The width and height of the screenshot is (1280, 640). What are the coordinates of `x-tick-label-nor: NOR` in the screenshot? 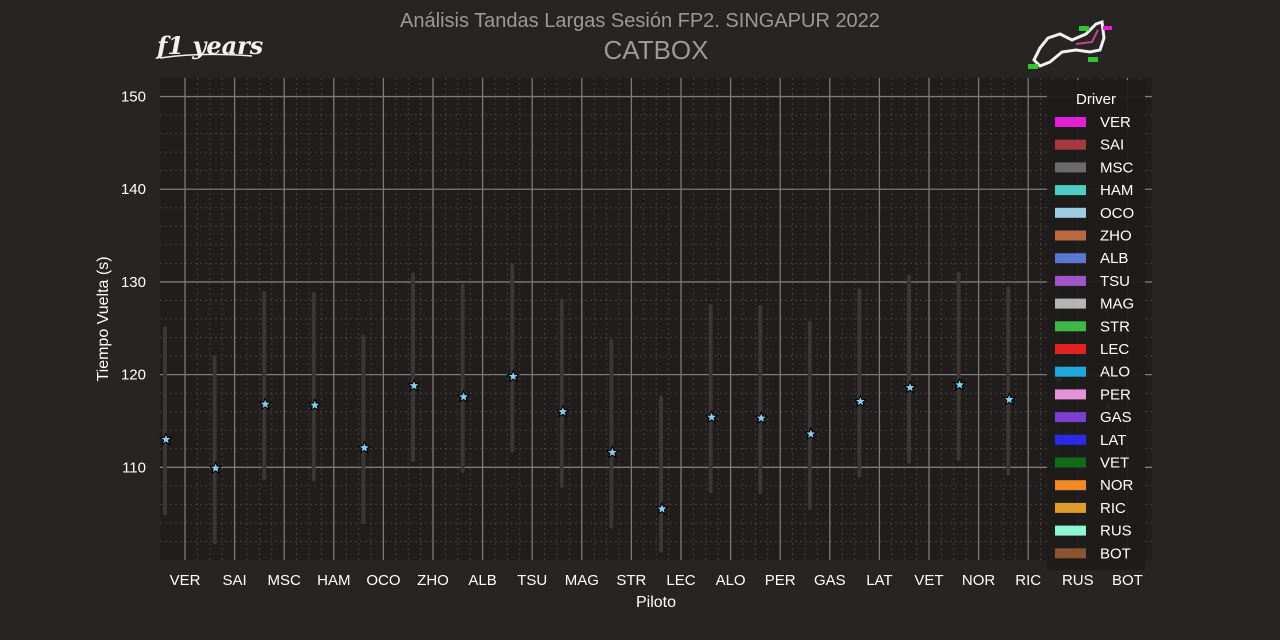 It's located at (979, 580).